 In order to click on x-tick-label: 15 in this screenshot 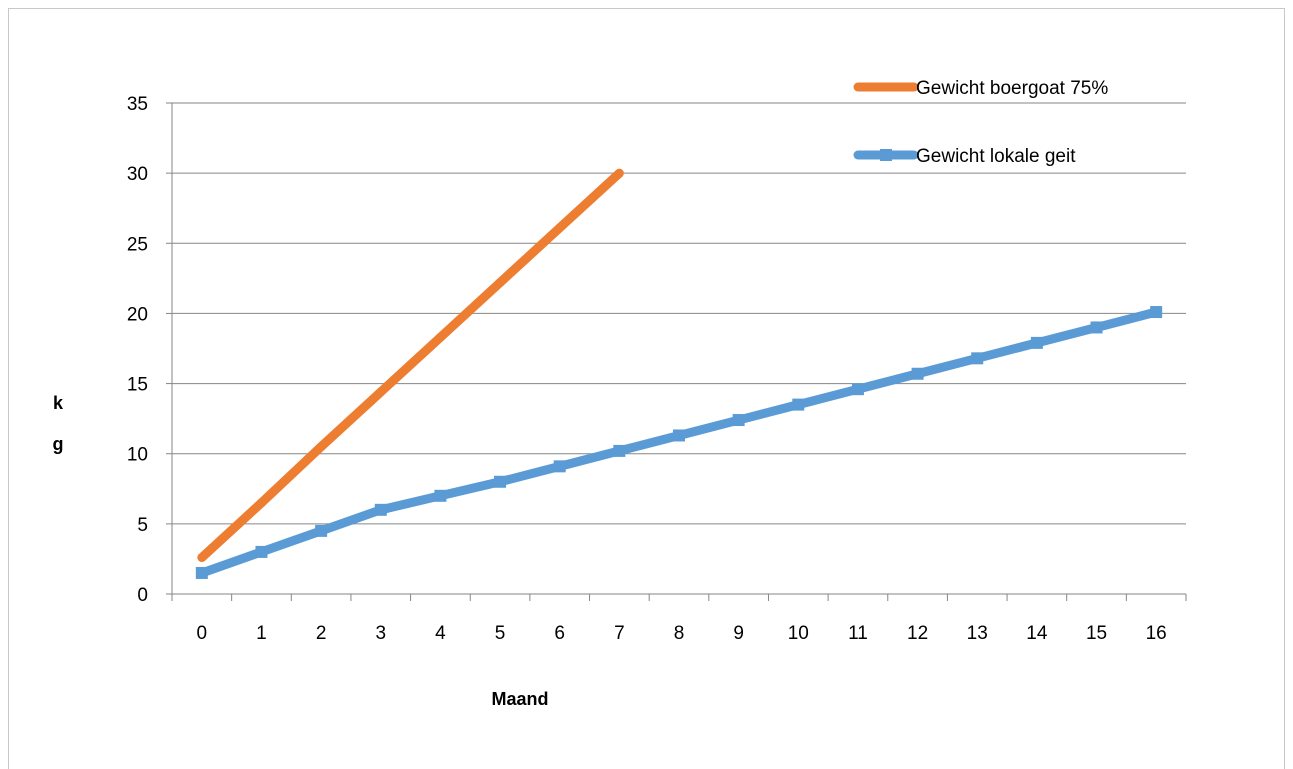, I will do `click(1096, 633)`.